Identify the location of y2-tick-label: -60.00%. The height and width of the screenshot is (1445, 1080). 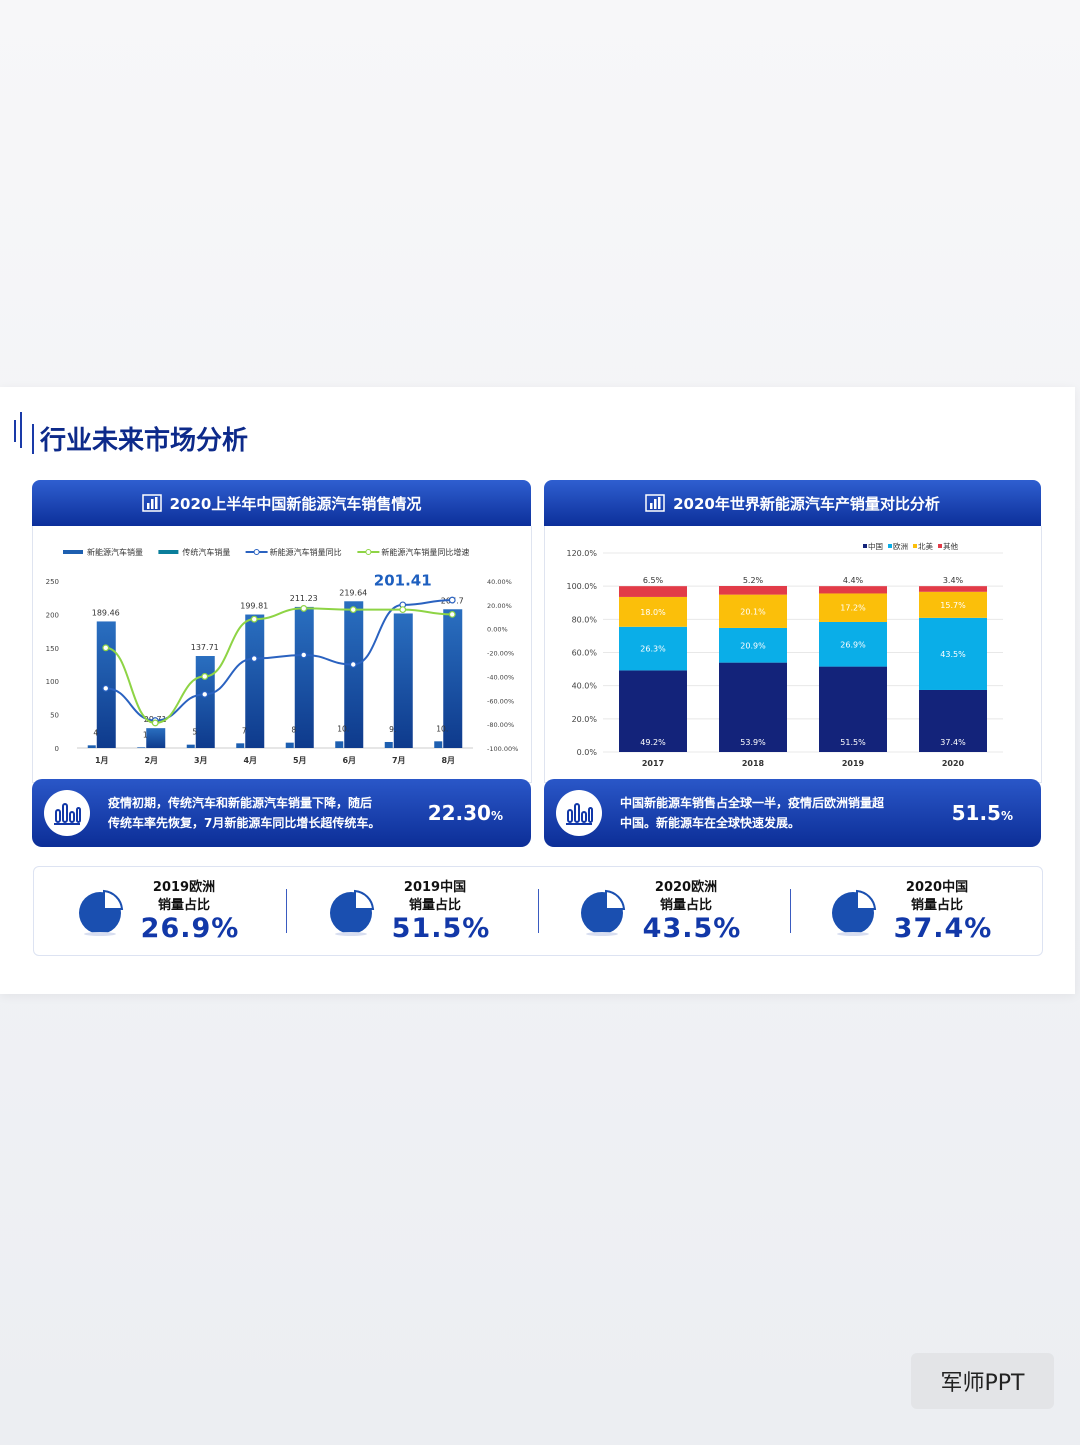
(500, 701).